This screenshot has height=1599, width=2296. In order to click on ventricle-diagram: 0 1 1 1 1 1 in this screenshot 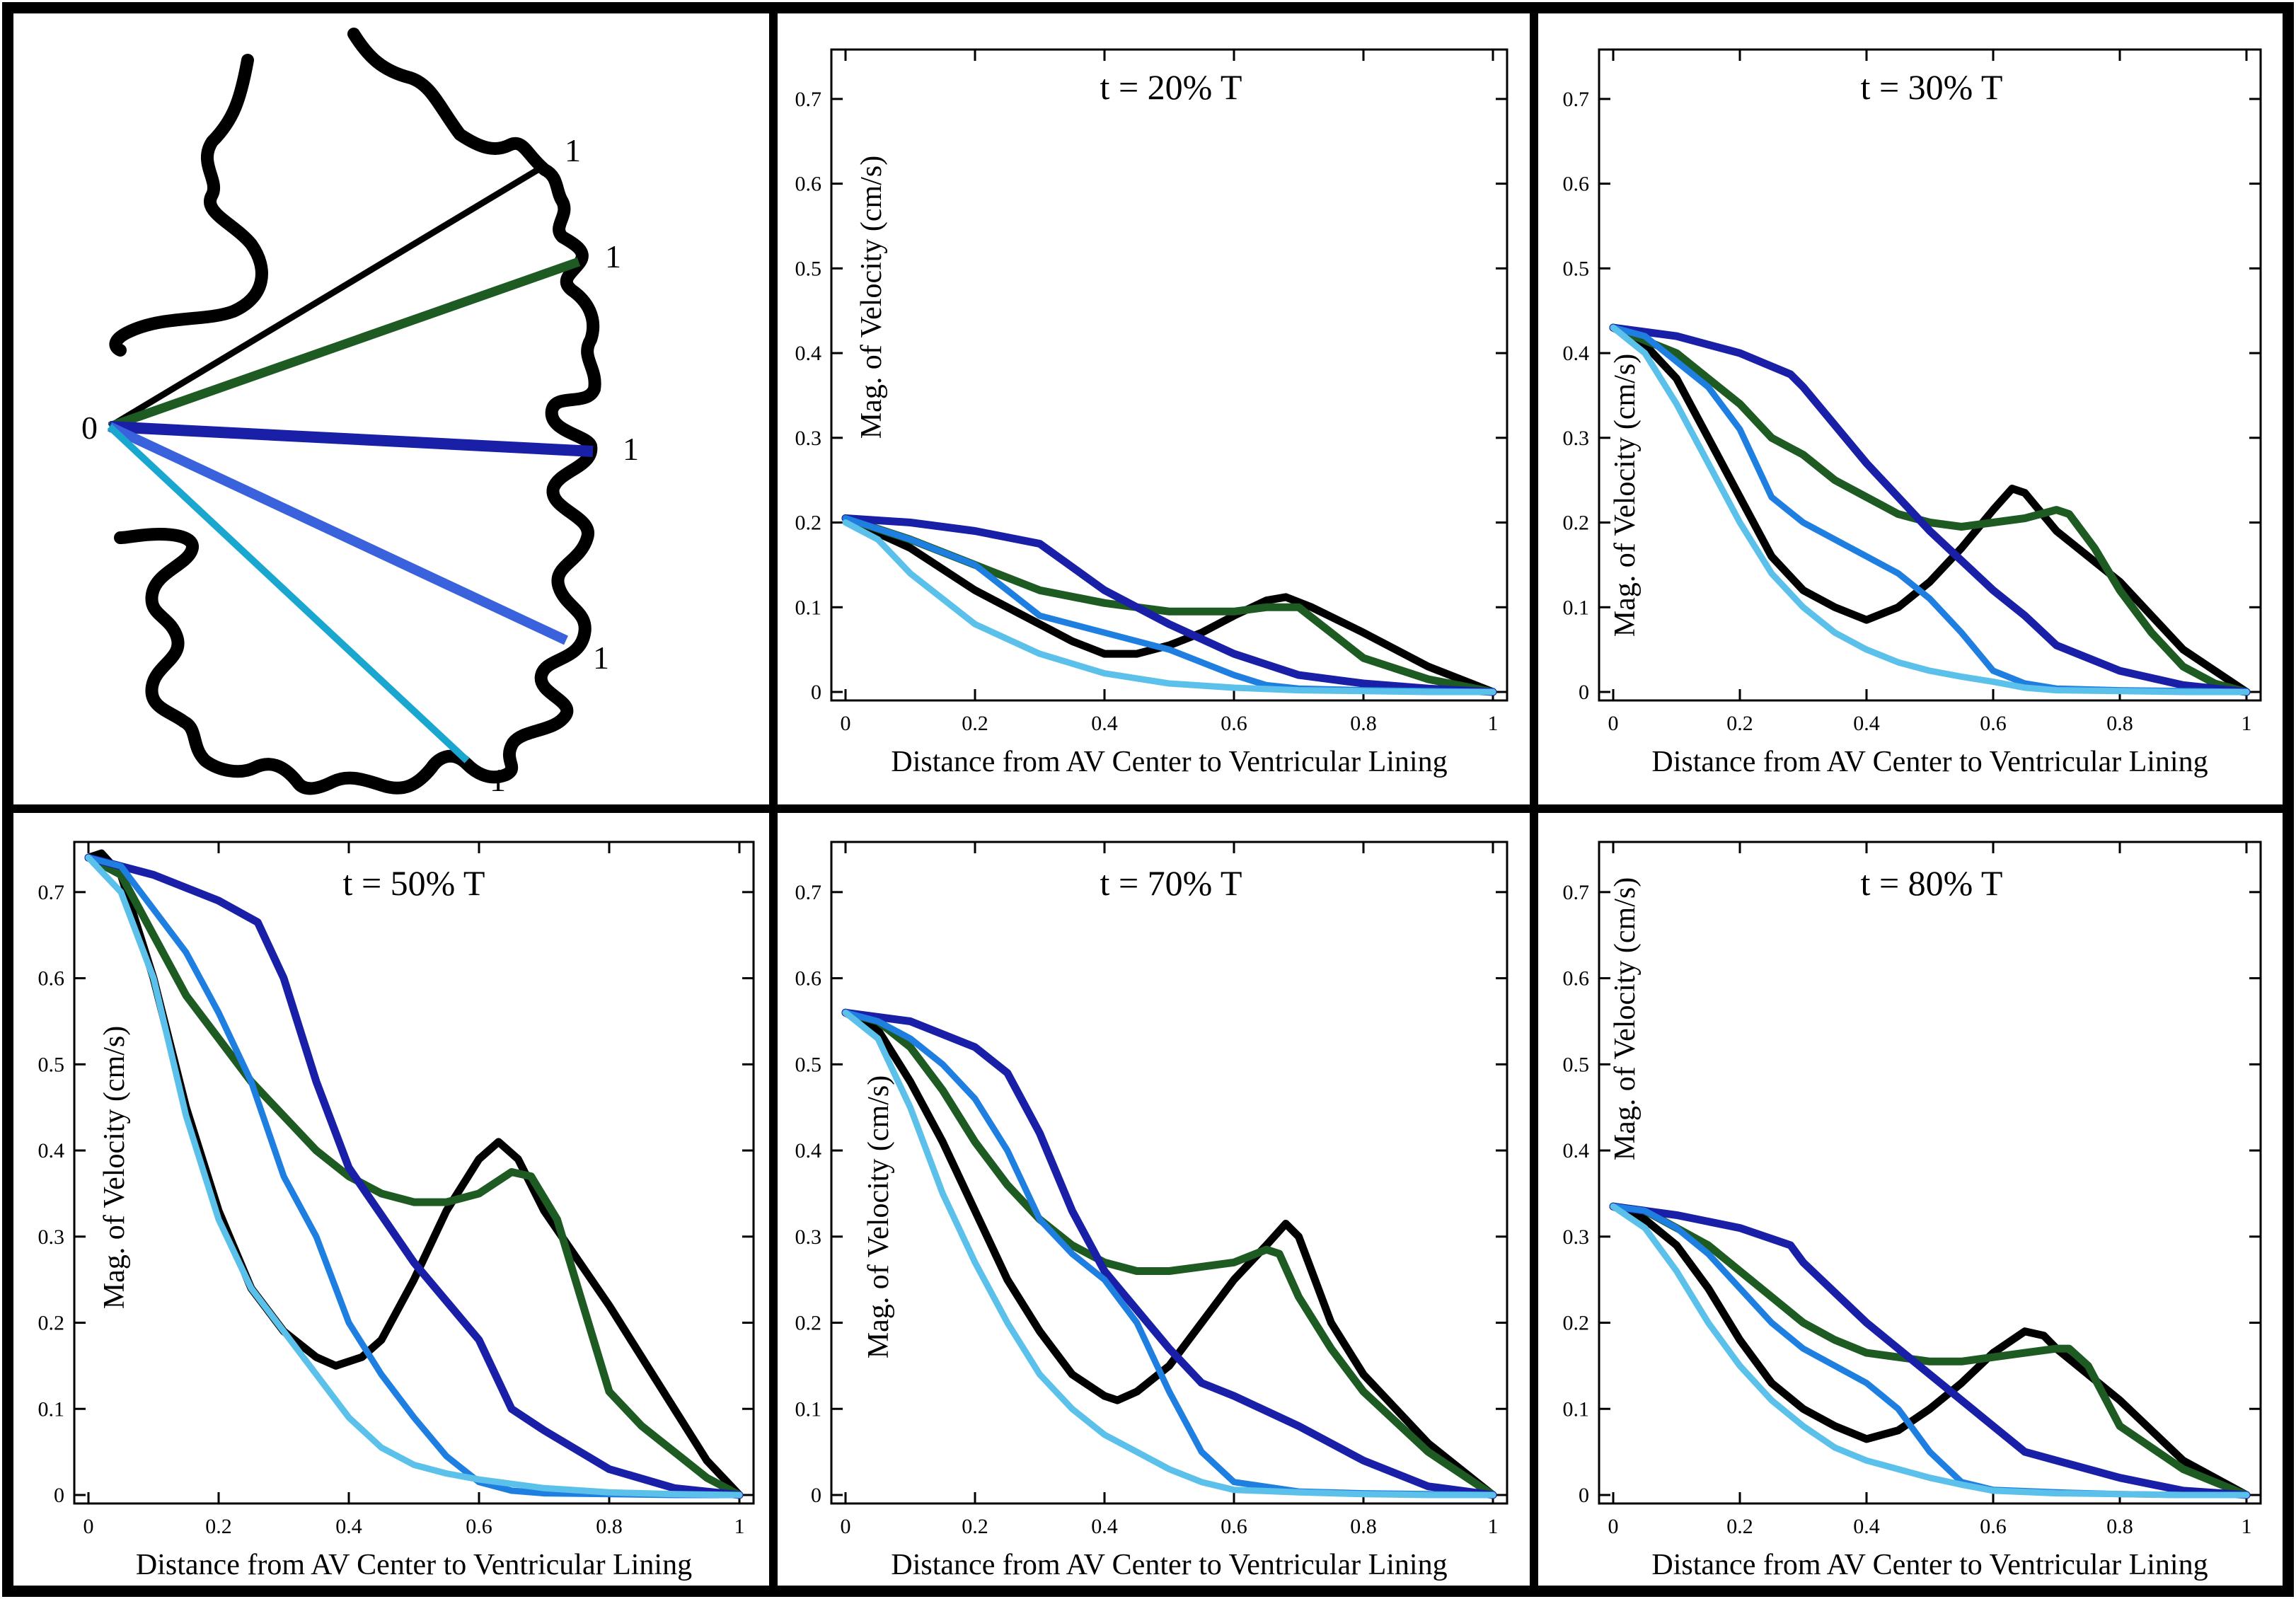, I will do `click(360, 413)`.